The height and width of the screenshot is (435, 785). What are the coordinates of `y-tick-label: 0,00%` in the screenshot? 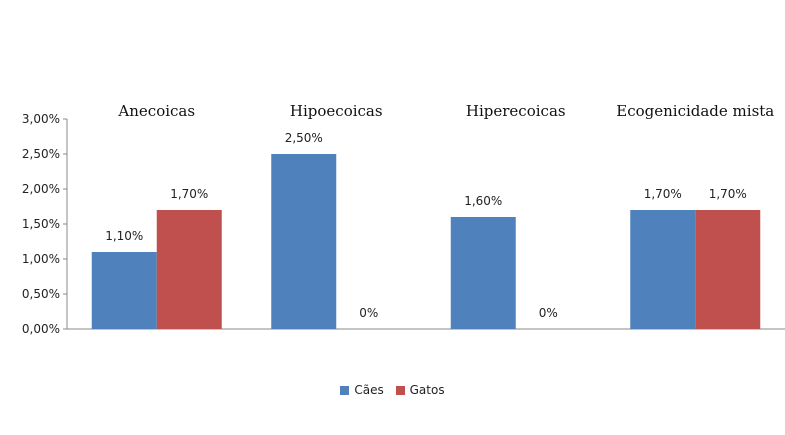 It's located at (41, 329).